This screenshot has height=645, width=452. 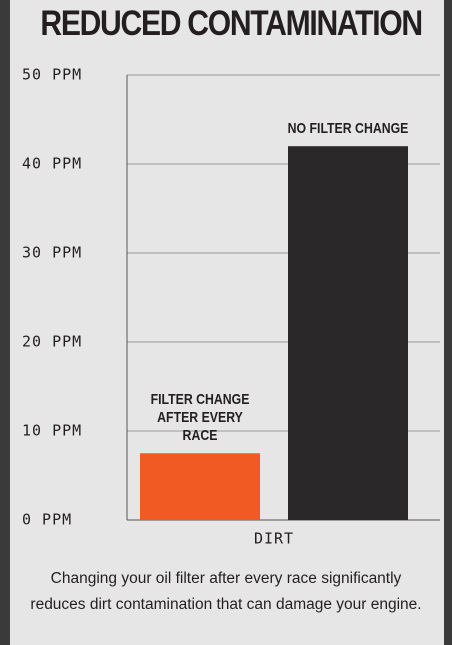 What do you see at coordinates (231, 23) in the screenshot?
I see `chart-title: REDUCED CONTAMINATION` at bounding box center [231, 23].